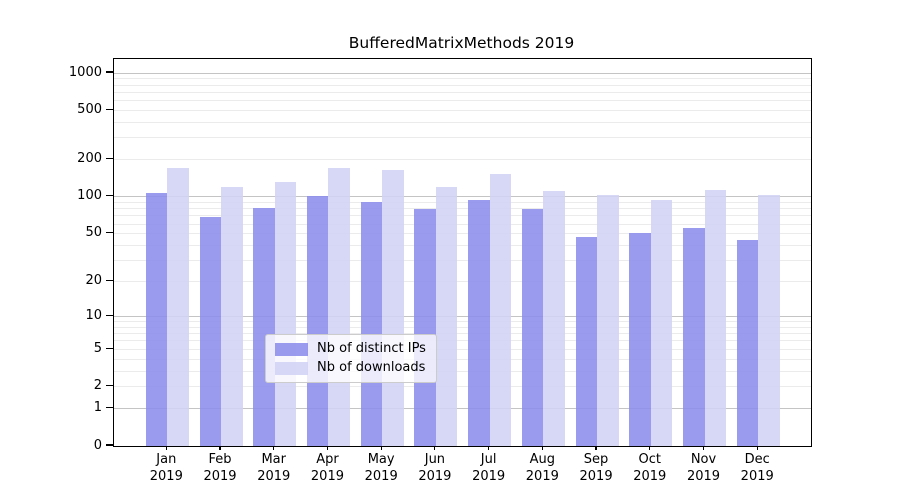 The width and height of the screenshot is (900, 500). Describe the element at coordinates (166, 468) in the screenshot. I see `x-tick-label-jan: Jan 2019` at that location.